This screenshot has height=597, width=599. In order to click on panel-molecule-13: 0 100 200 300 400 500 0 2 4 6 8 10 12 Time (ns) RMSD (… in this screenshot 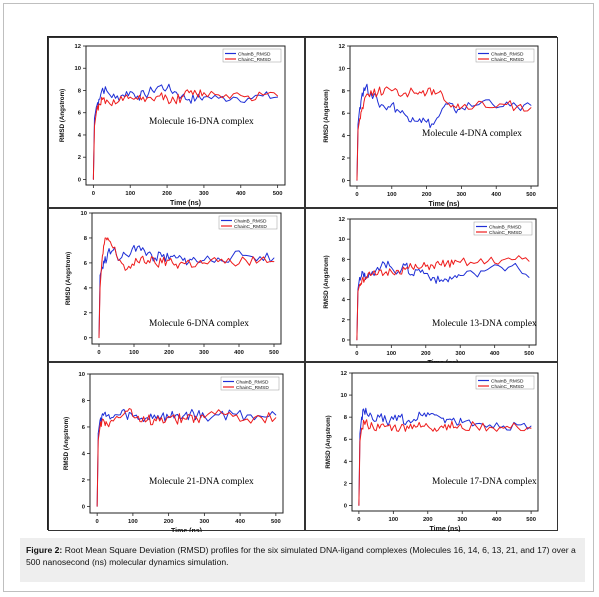, I will do `click(431, 285)`.